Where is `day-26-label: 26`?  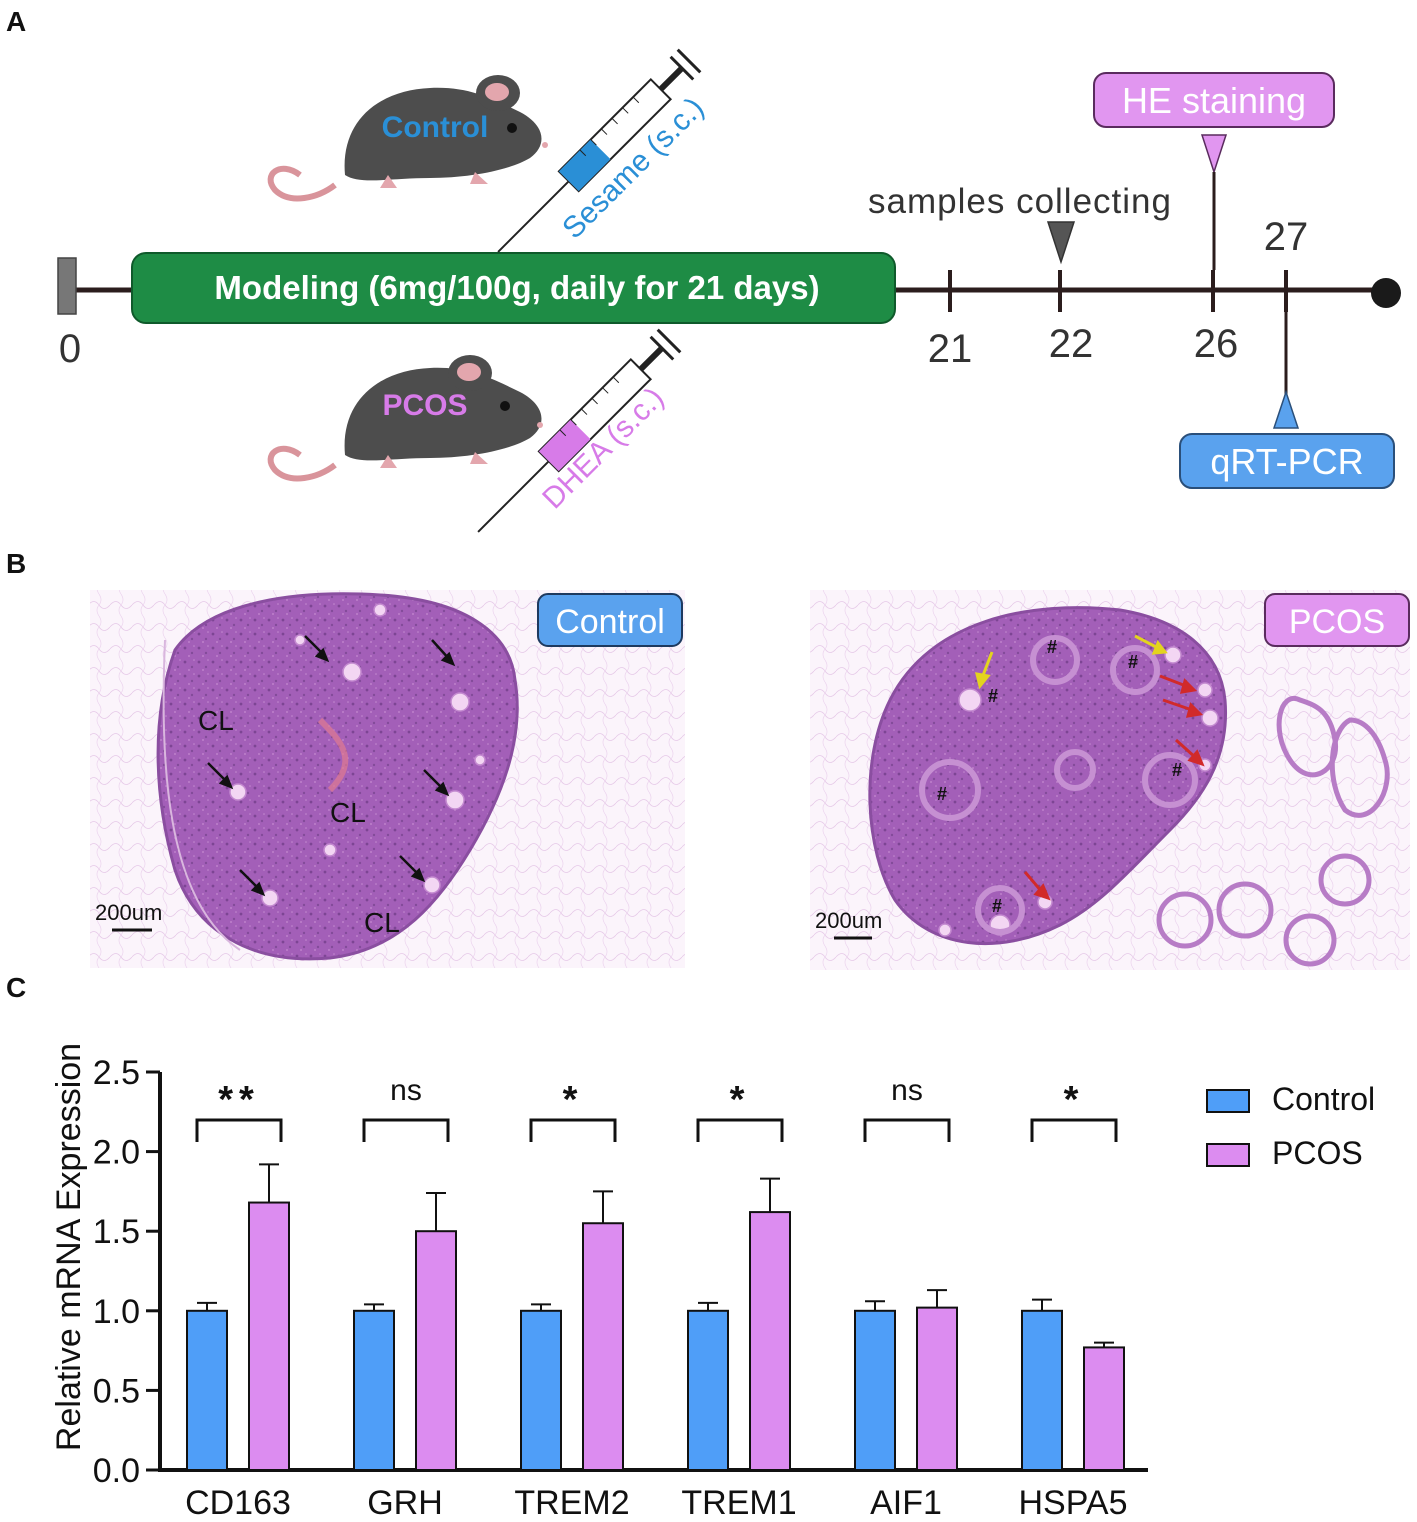 day-26-label: 26 is located at coordinates (1216, 344).